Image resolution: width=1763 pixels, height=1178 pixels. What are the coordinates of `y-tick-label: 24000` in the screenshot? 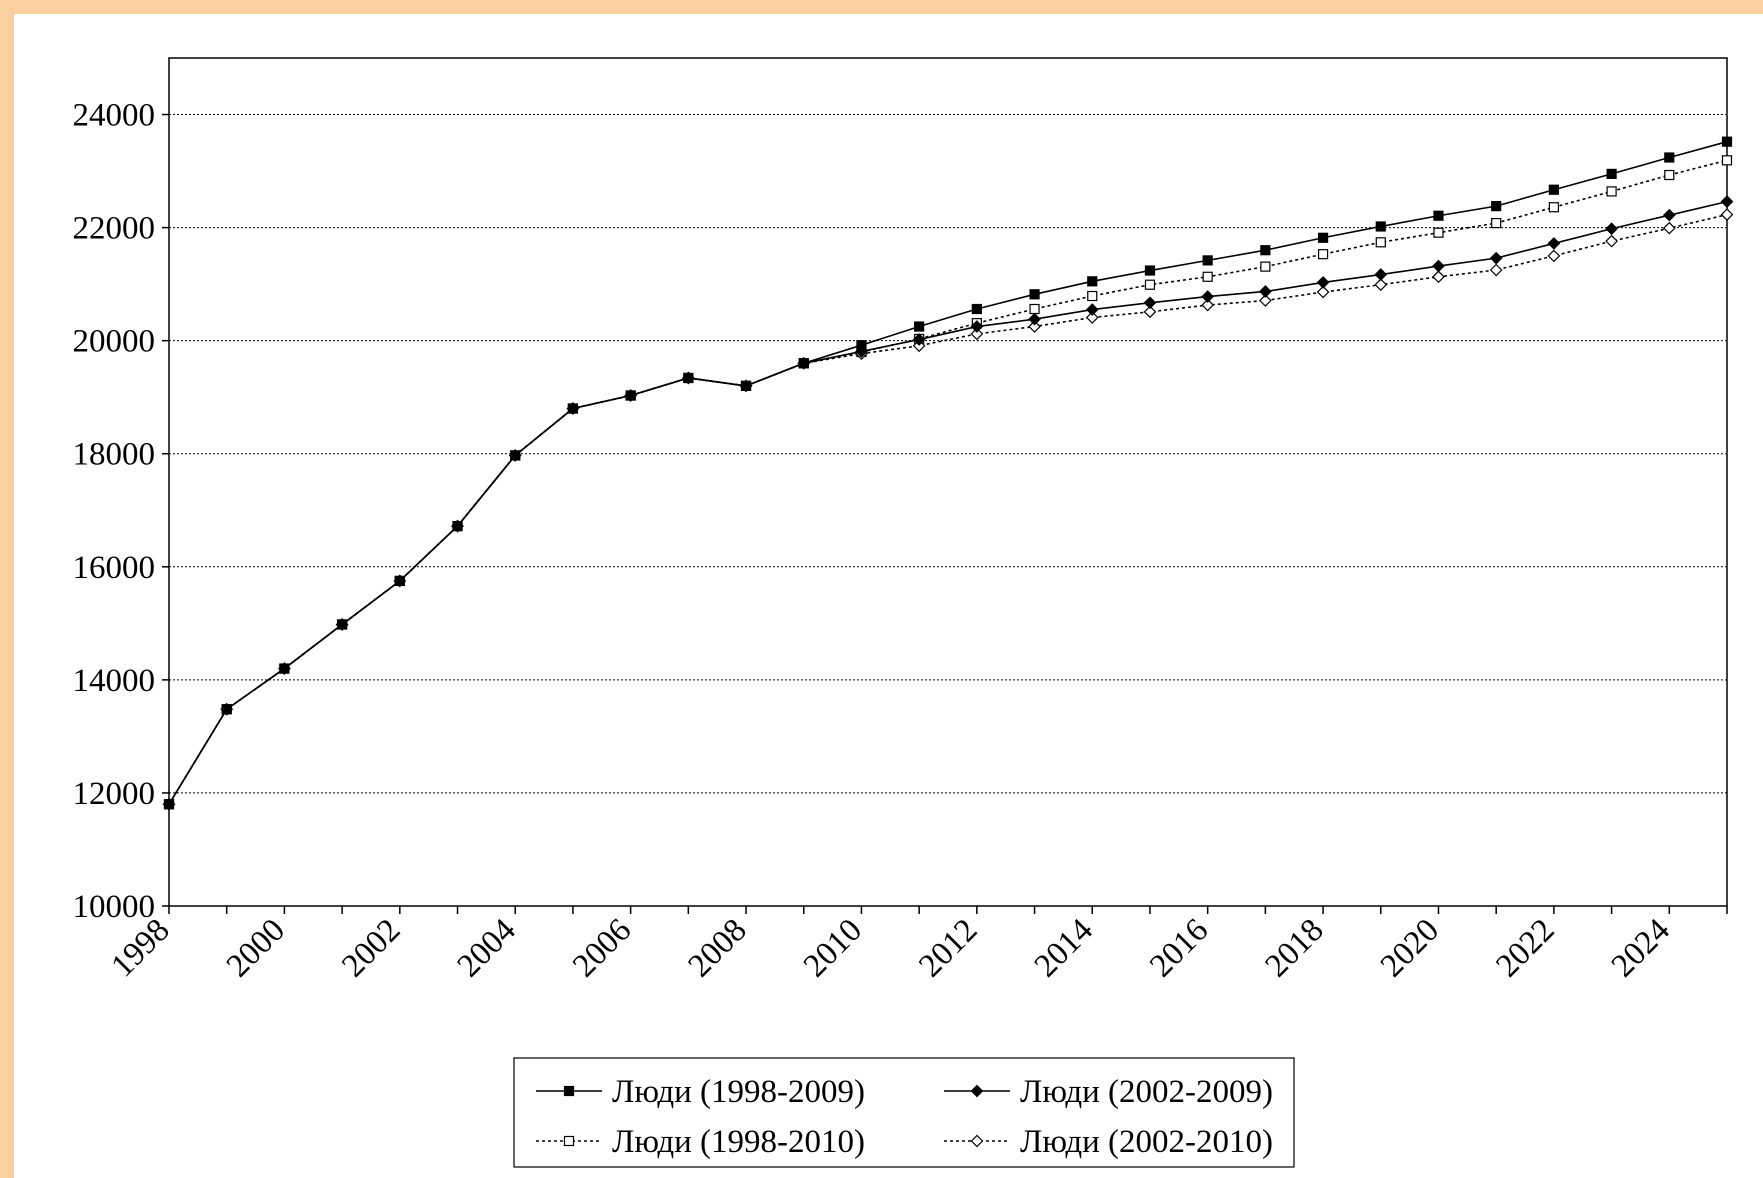 It's located at (114, 116).